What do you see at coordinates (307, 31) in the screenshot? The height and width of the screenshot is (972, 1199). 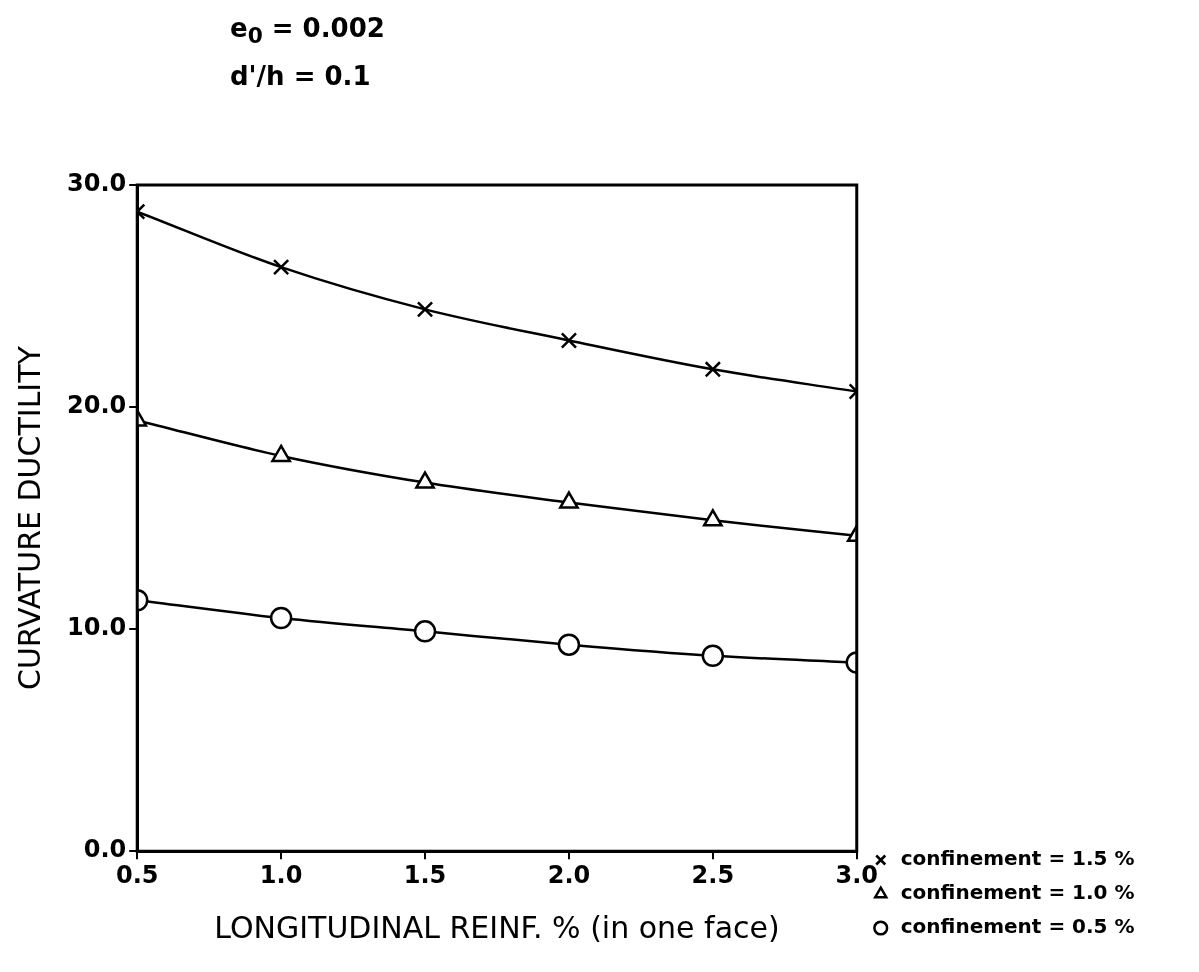 I see `text: e$_{0}$ = 0.002` at bounding box center [307, 31].